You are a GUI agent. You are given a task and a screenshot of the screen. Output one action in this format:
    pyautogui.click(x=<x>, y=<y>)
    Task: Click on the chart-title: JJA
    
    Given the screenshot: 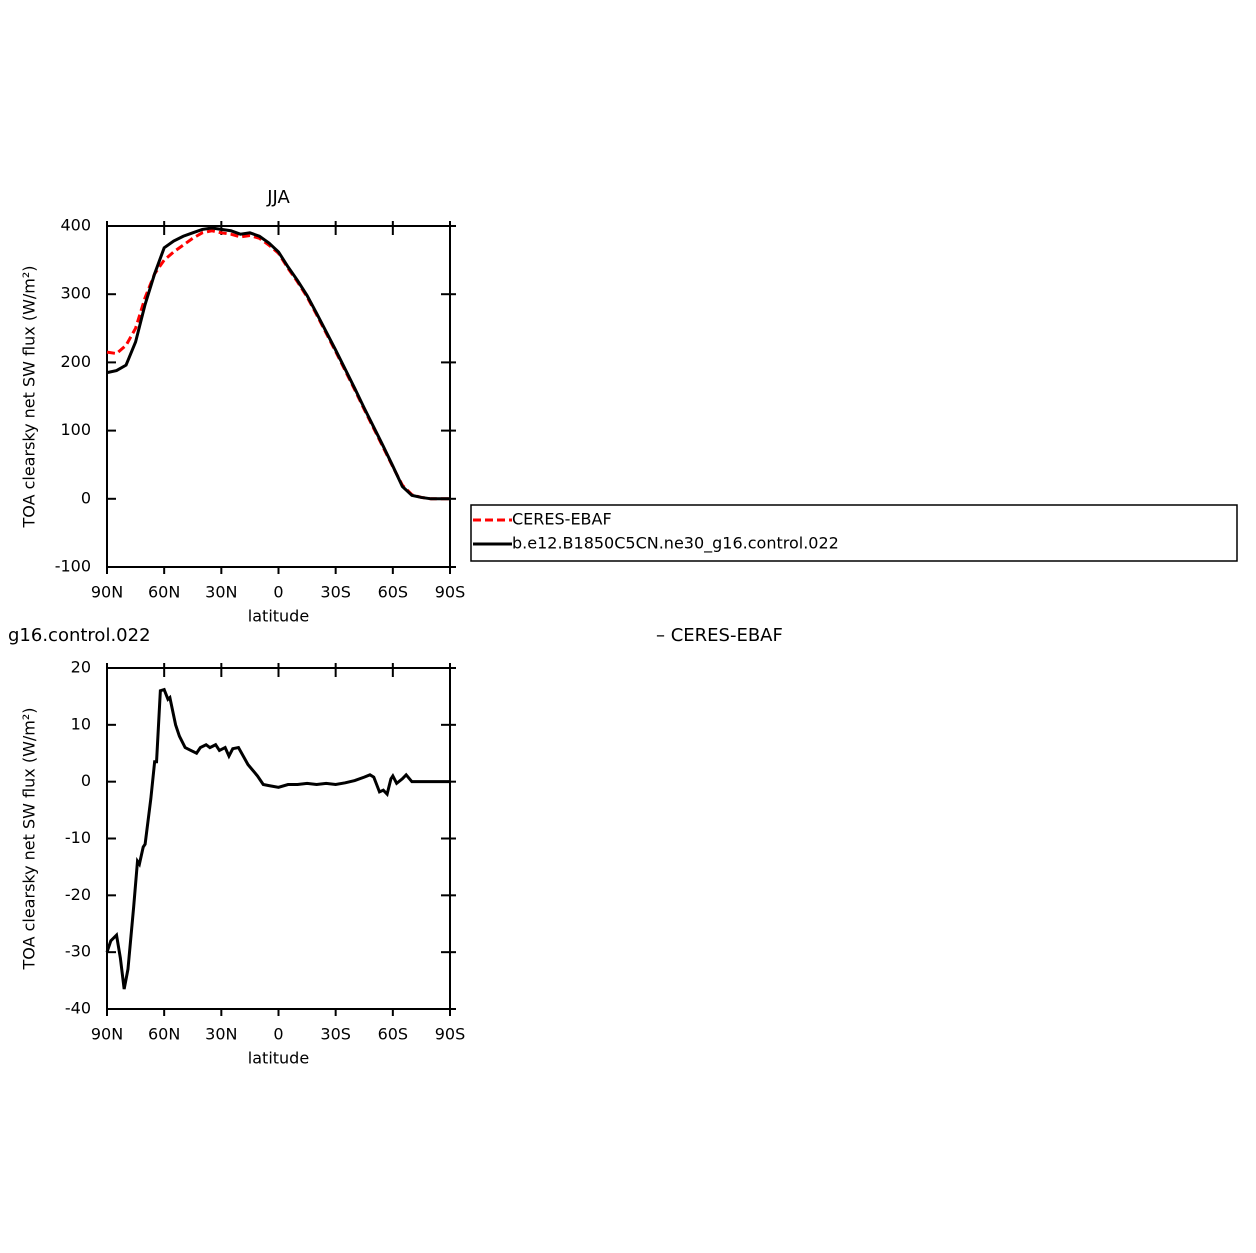 What is the action you would take?
    pyautogui.click(x=278, y=197)
    